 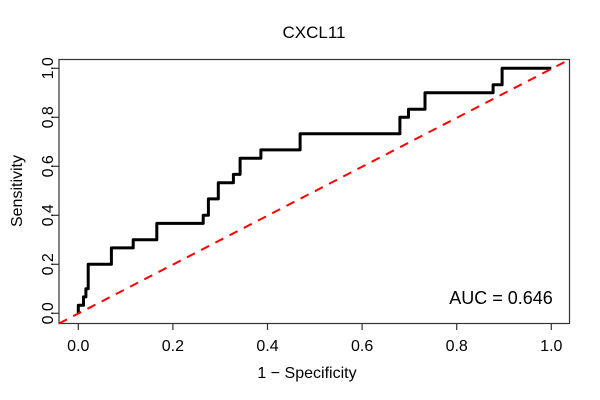 What do you see at coordinates (48, 313) in the screenshot?
I see `y-axis-tick-label: 0.0` at bounding box center [48, 313].